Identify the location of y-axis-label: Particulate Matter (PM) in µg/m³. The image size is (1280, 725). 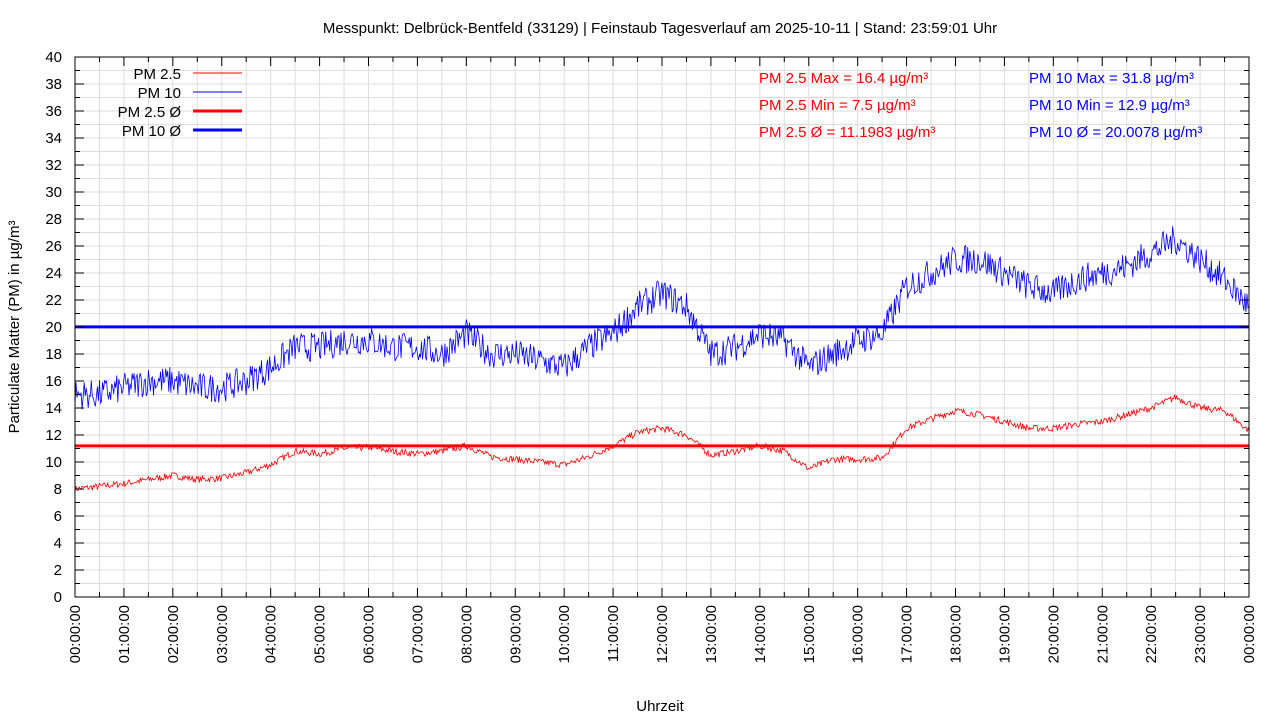
(14, 327).